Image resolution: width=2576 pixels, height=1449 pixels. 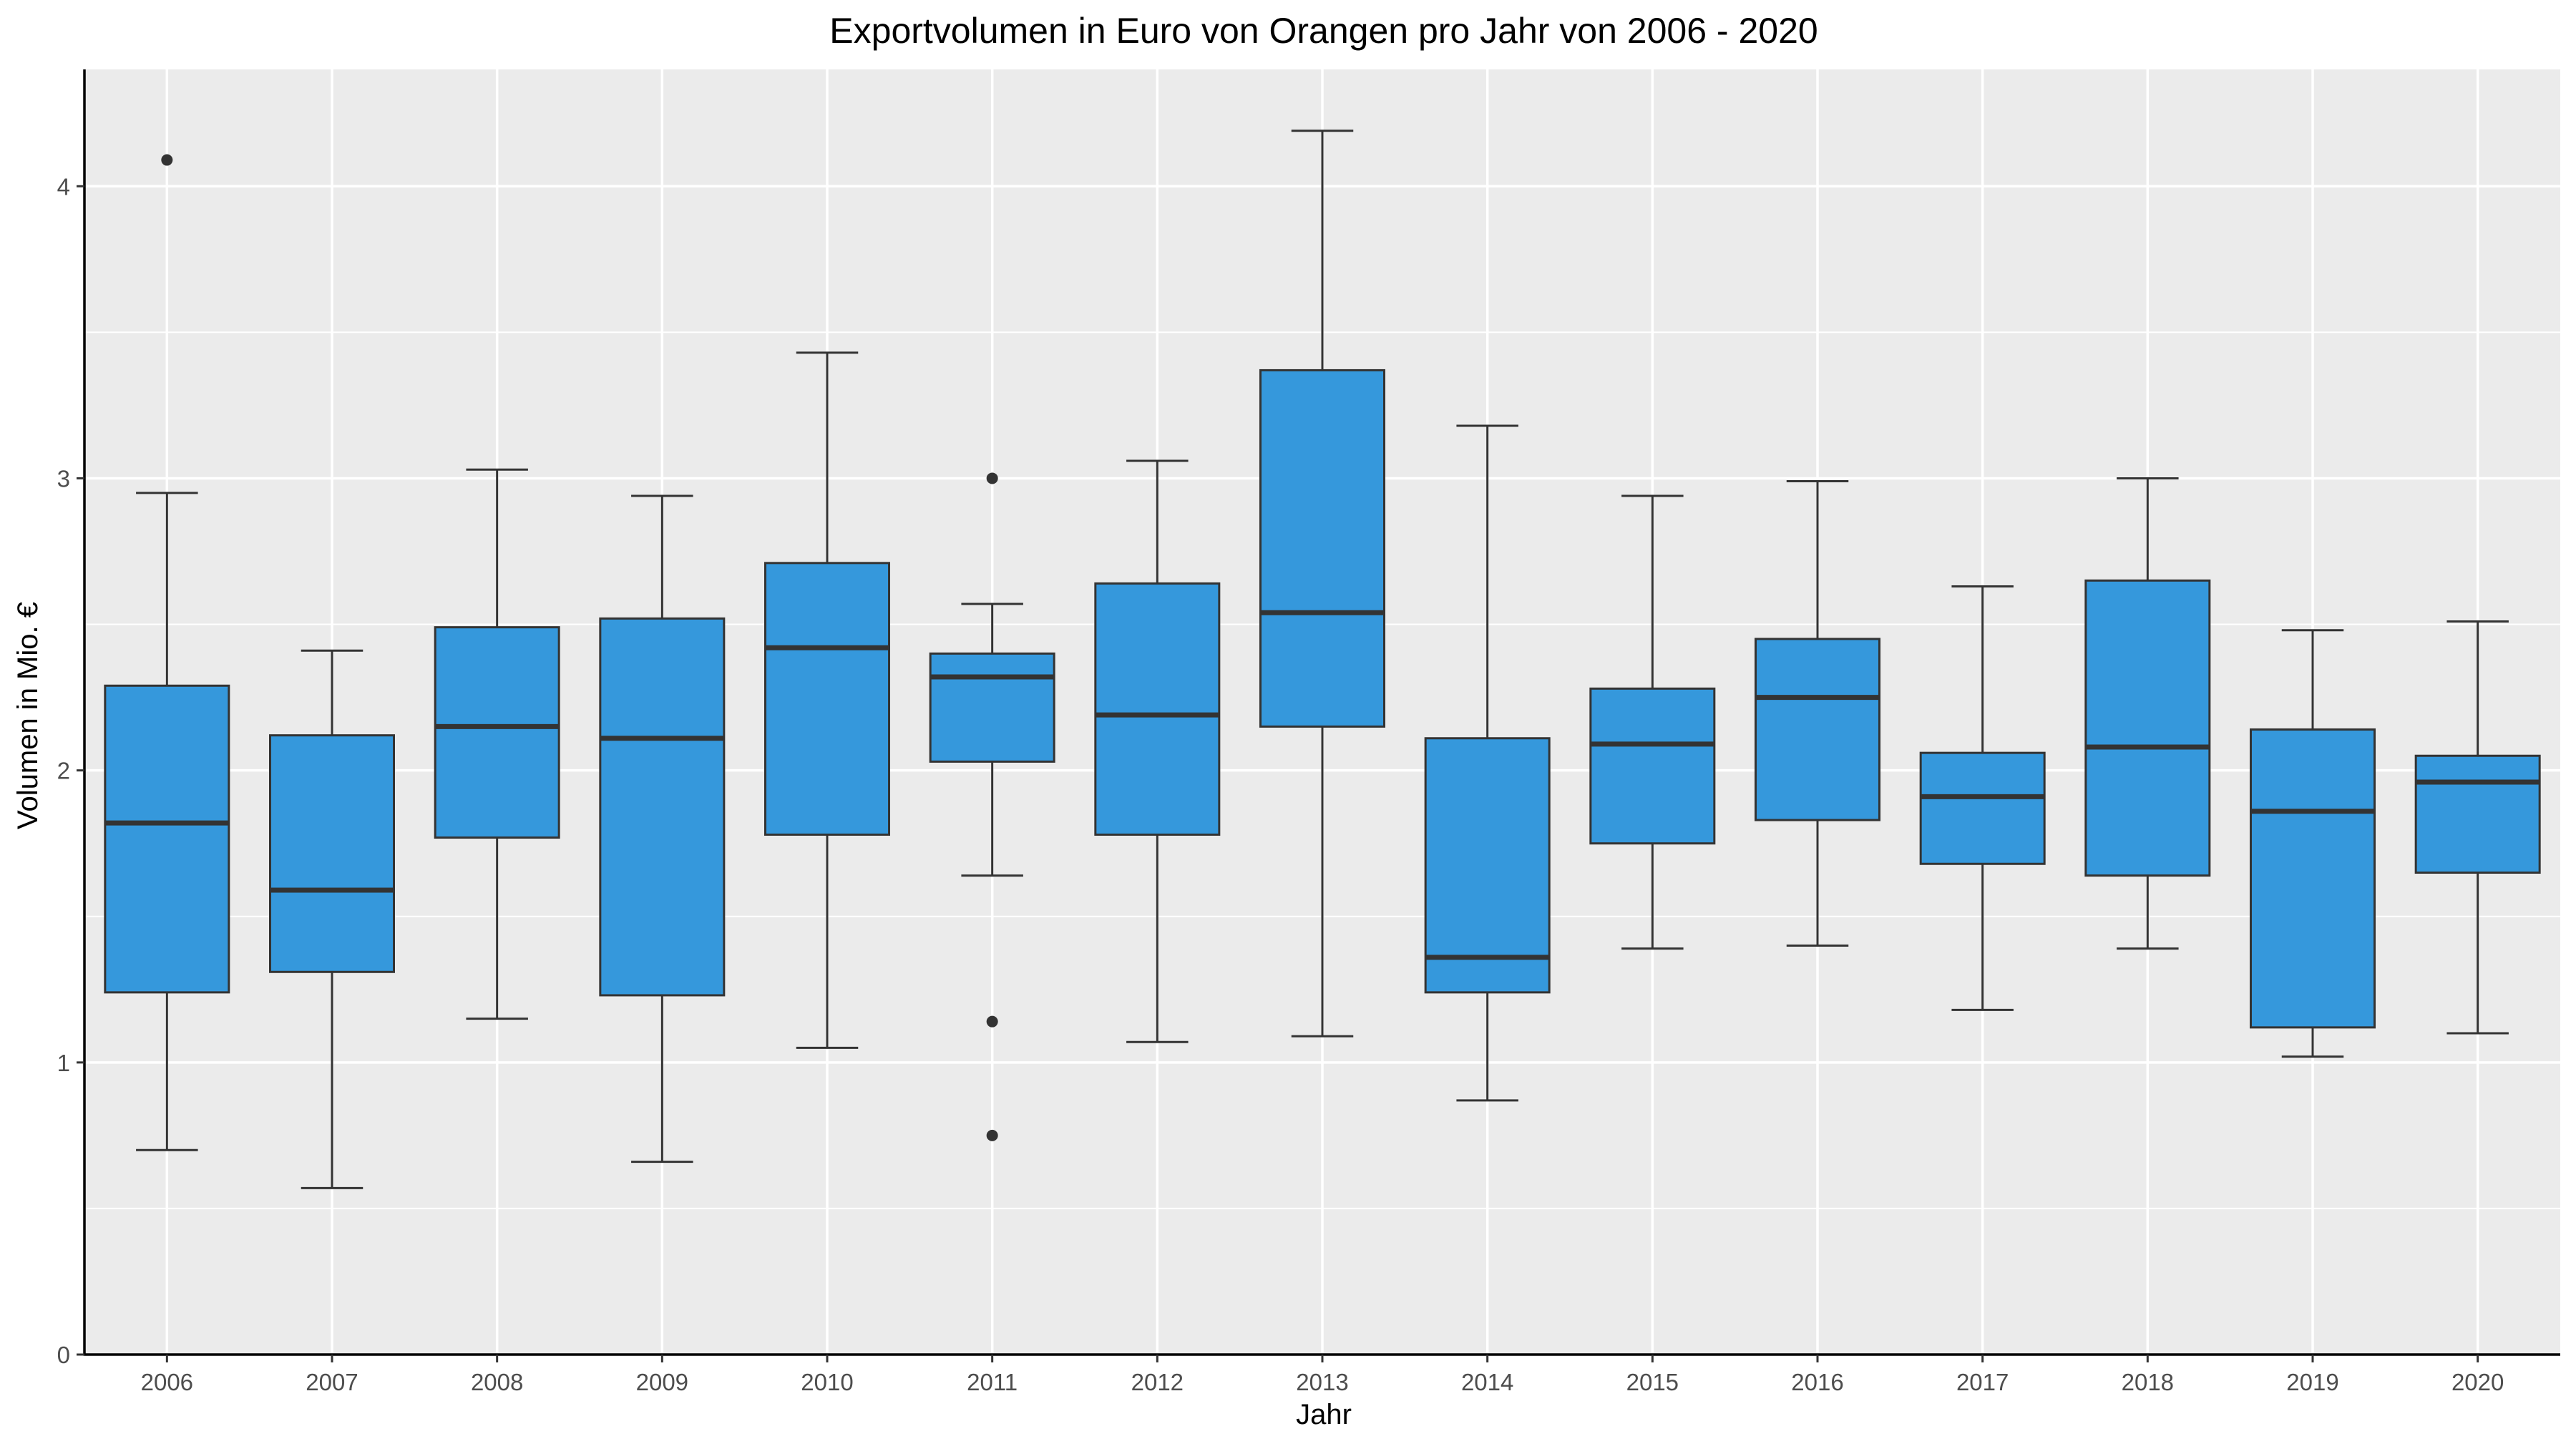 I want to click on y-tick-label: 1, so click(x=63, y=1063).